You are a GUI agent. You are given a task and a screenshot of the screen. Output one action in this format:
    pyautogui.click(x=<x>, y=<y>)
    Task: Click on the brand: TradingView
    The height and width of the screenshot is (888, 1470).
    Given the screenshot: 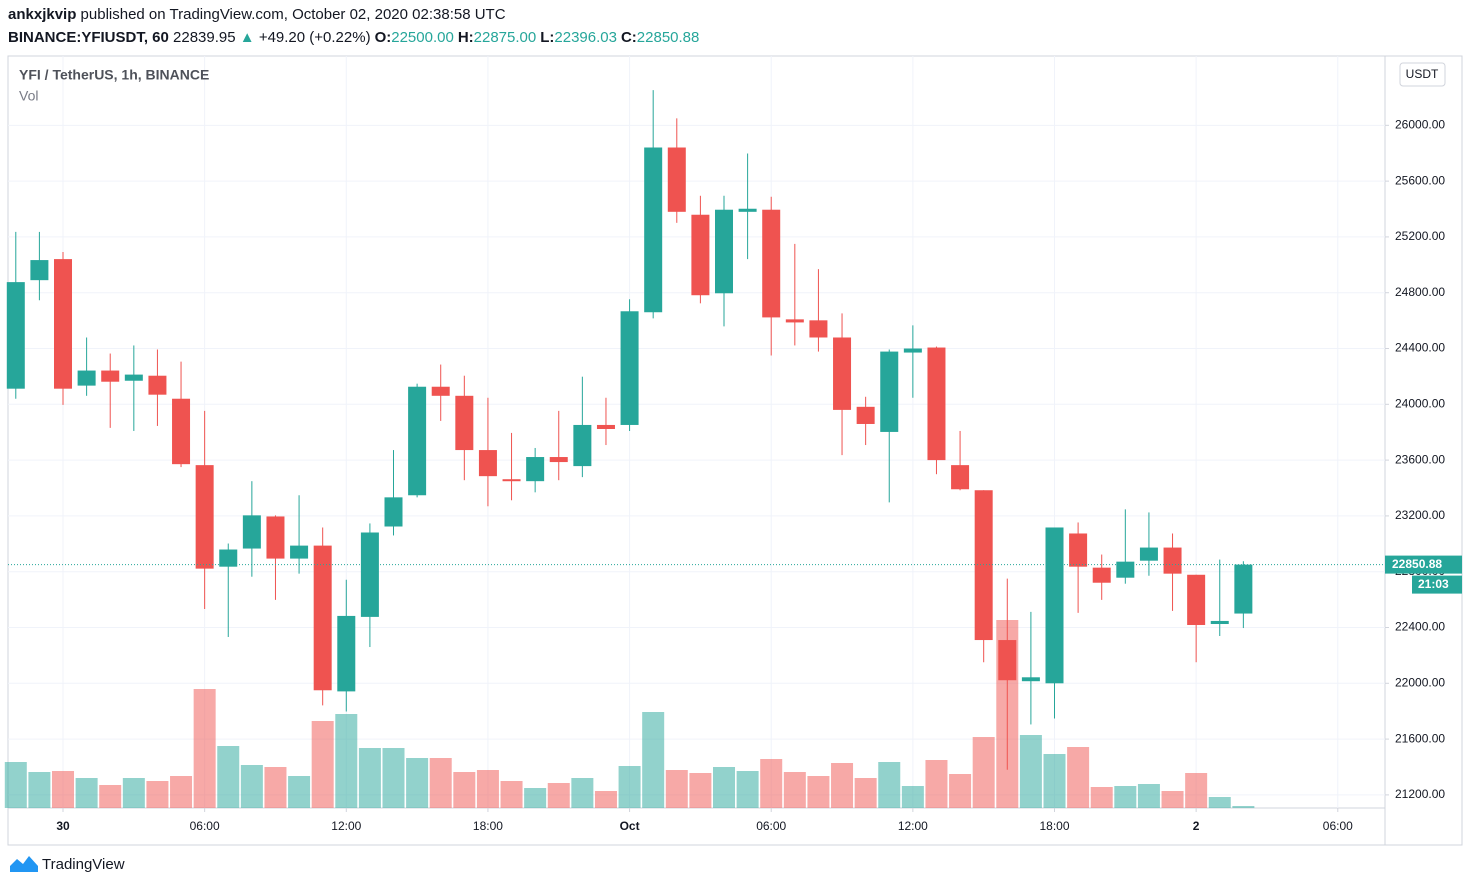 What is the action you would take?
    pyautogui.click(x=83, y=864)
    